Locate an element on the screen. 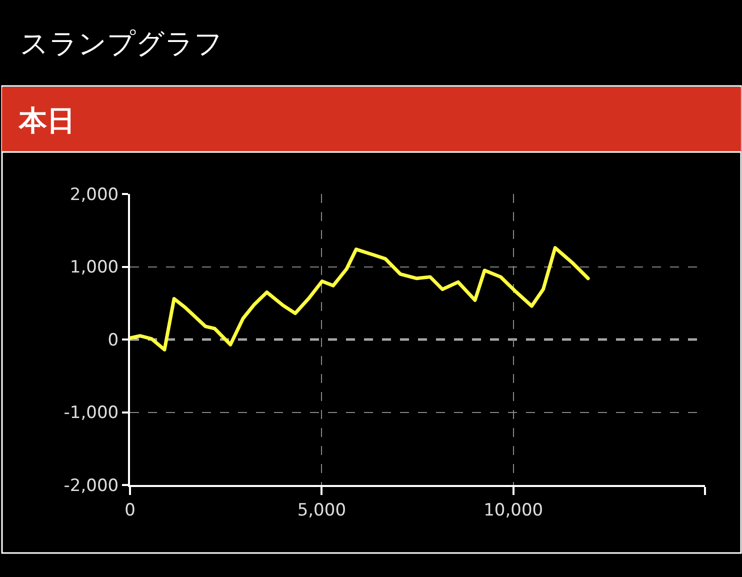 The width and height of the screenshot is (742, 577). y-tick-label: 0 is located at coordinates (113, 340).